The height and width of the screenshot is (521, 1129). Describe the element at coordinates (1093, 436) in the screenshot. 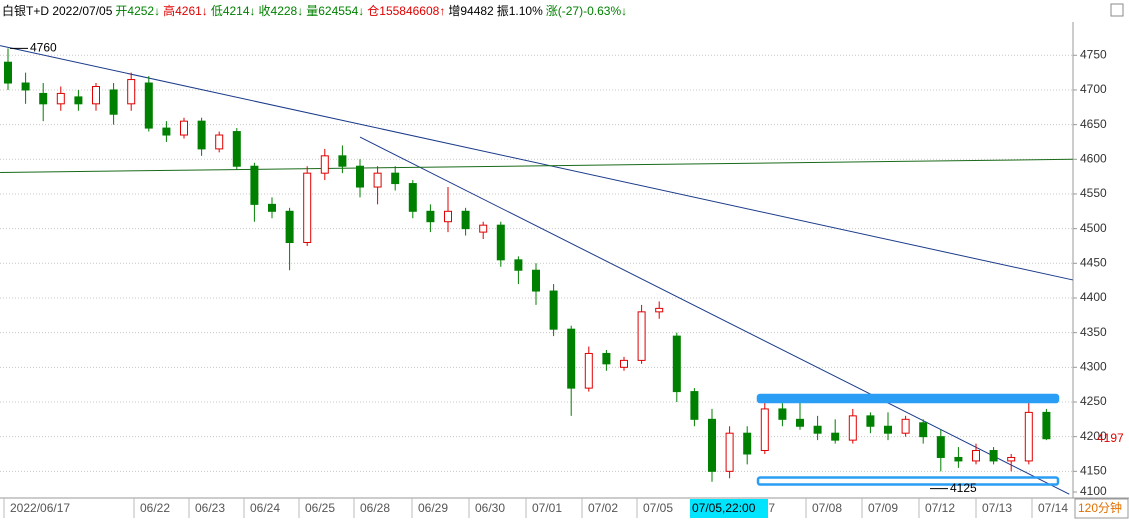

I see `y-tick-label: 4200` at that location.